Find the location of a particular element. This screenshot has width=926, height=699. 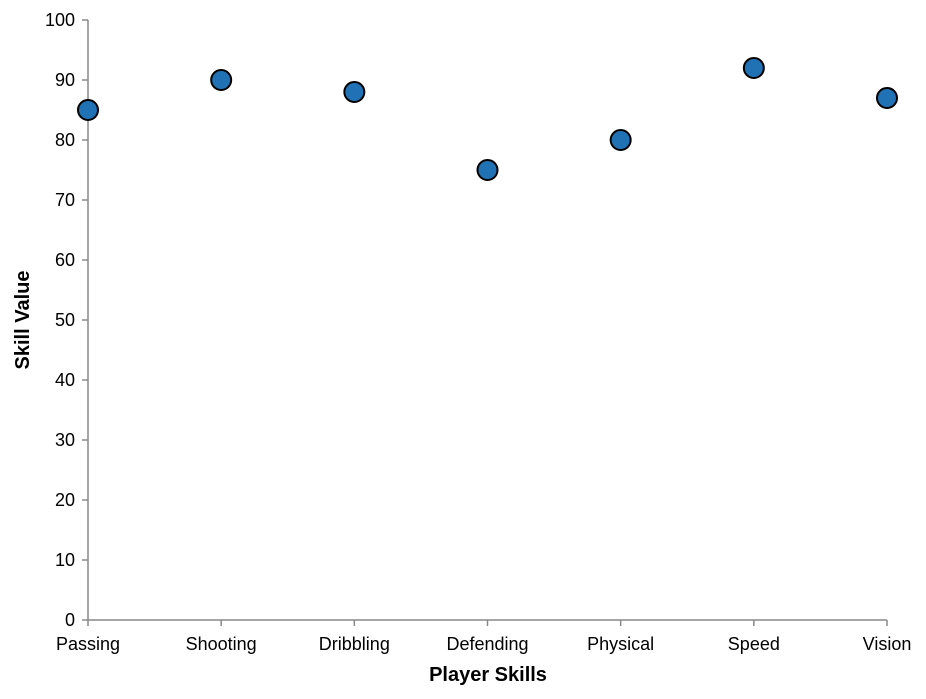

y-tick-label: 60 is located at coordinates (65, 260).